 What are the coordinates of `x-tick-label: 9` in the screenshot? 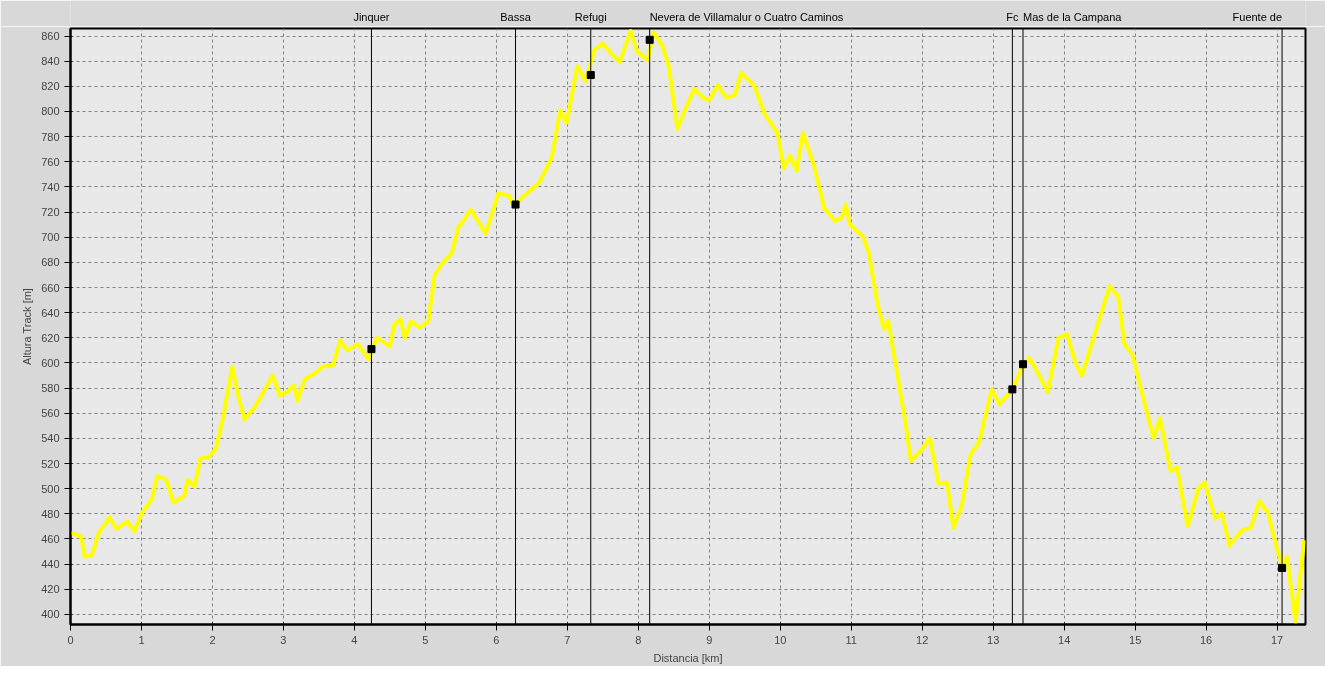 It's located at (709, 639).